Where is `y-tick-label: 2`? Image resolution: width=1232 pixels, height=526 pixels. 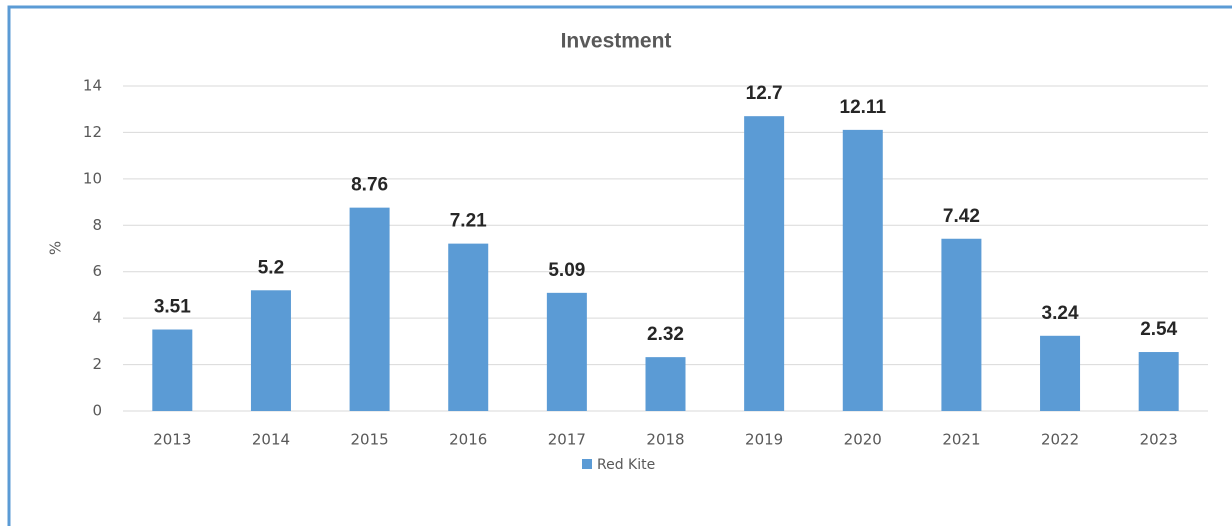 y-tick-label: 2 is located at coordinates (97, 364).